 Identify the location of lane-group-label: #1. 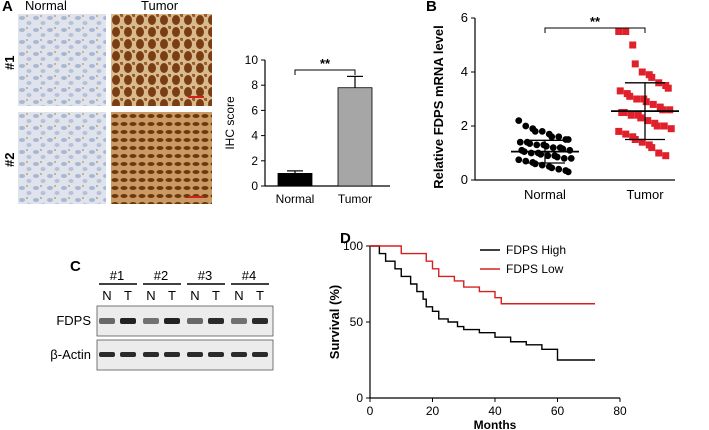
(117, 275).